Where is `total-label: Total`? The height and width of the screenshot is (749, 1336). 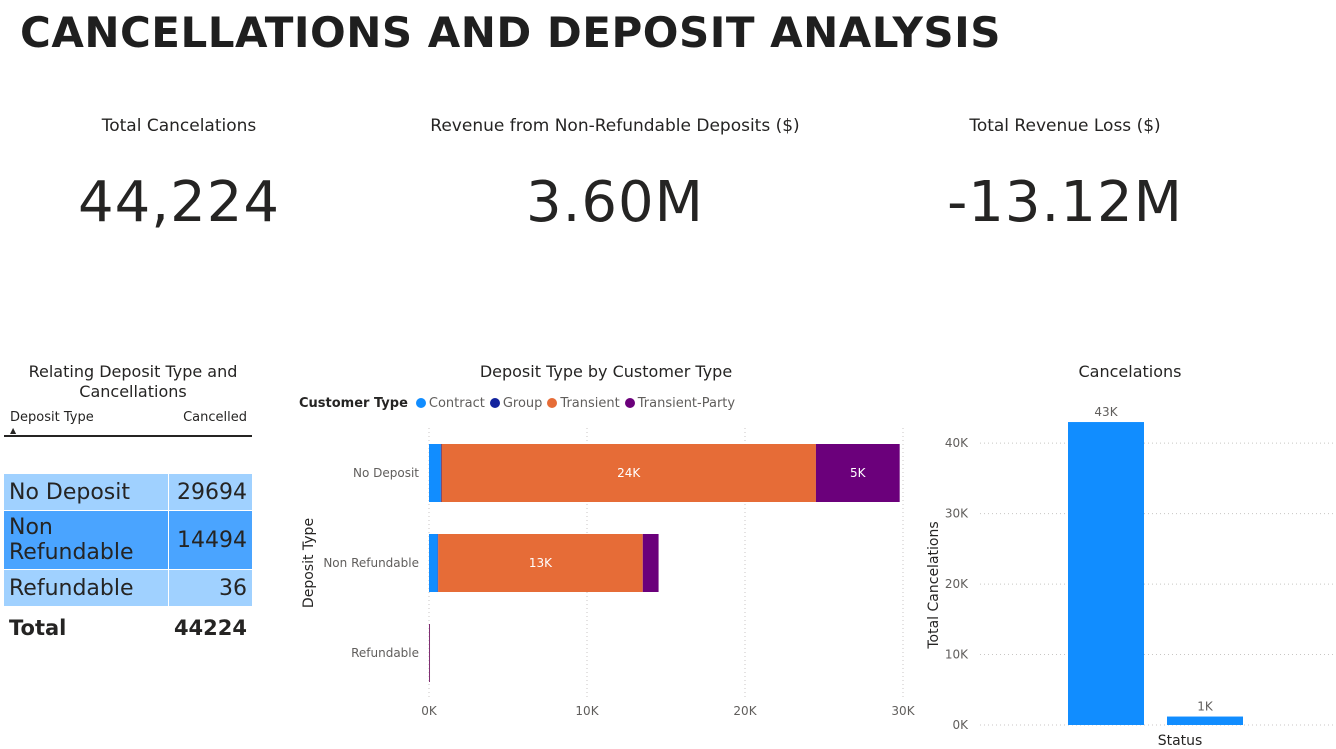
total-label: Total is located at coordinates (86, 626).